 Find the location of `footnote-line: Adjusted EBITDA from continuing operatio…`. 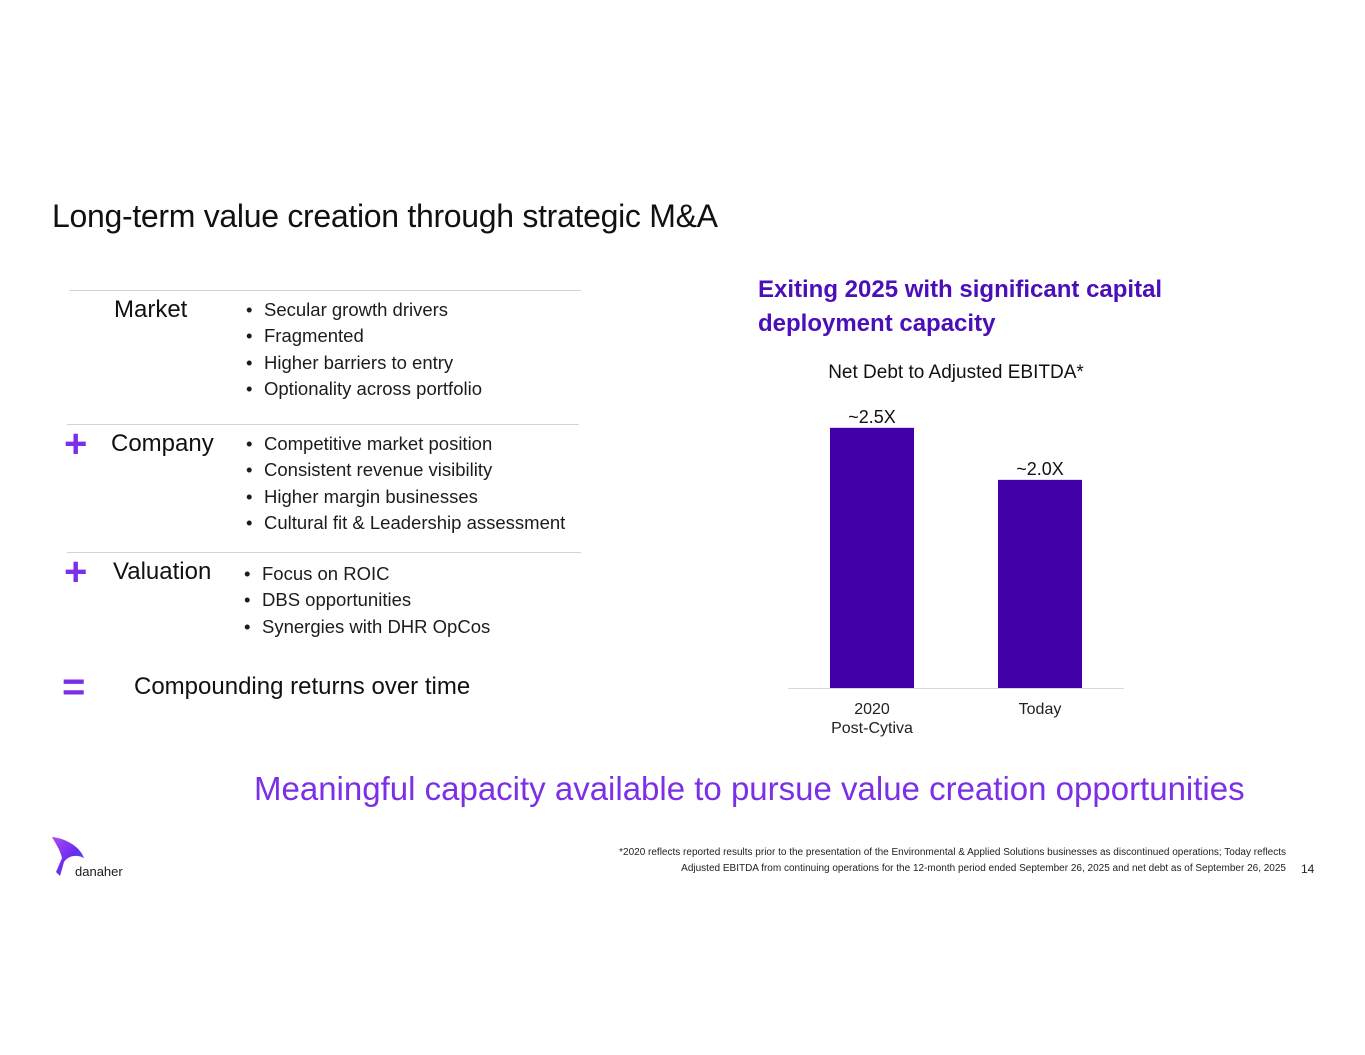

footnote-line: Adjusted EBITDA from continuing operatio… is located at coordinates (983, 868).